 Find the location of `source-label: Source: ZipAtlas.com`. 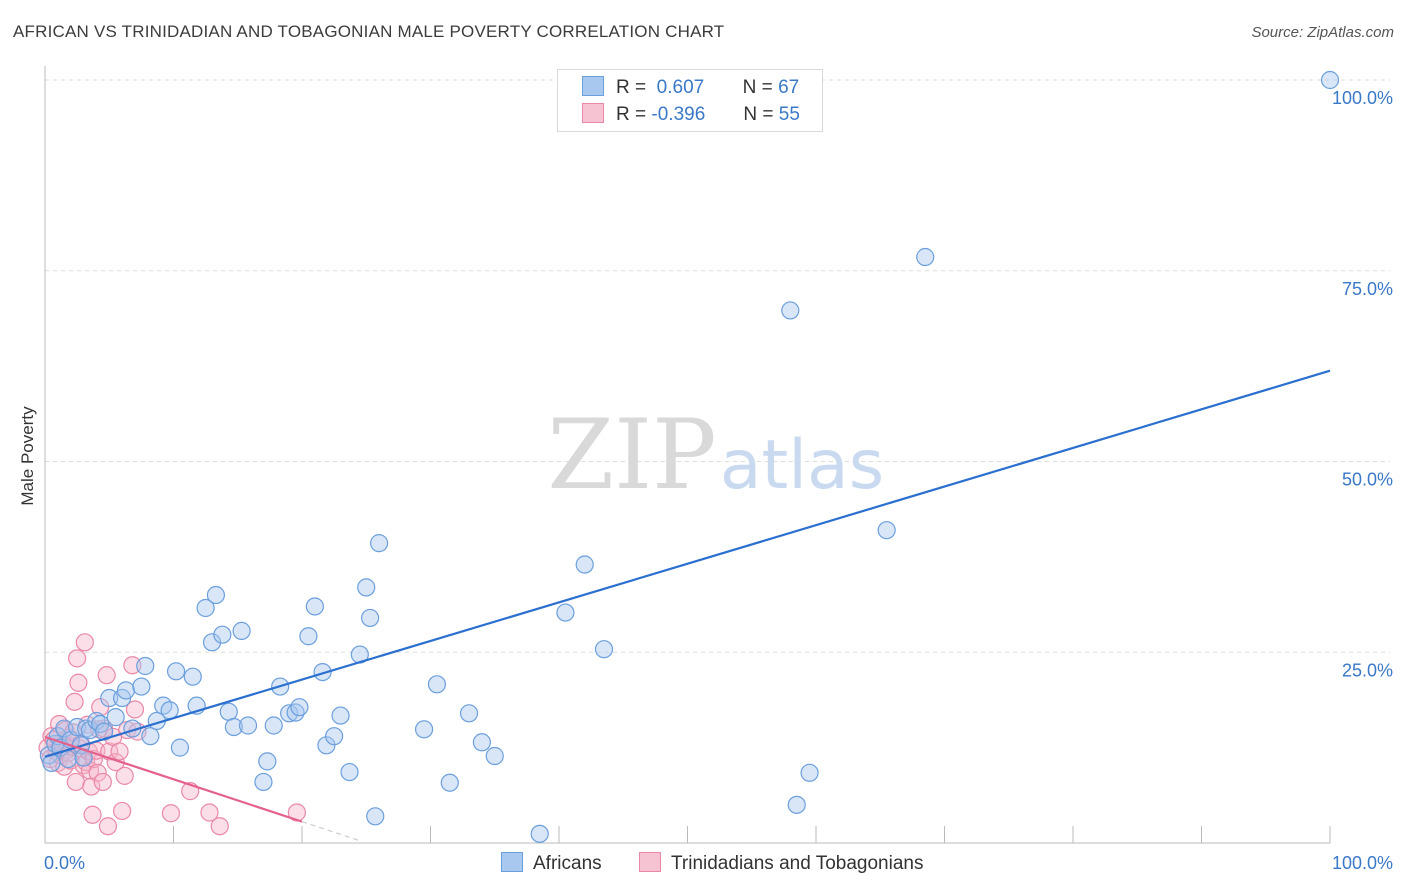

source-label: Source: ZipAtlas.com is located at coordinates (1322, 32).